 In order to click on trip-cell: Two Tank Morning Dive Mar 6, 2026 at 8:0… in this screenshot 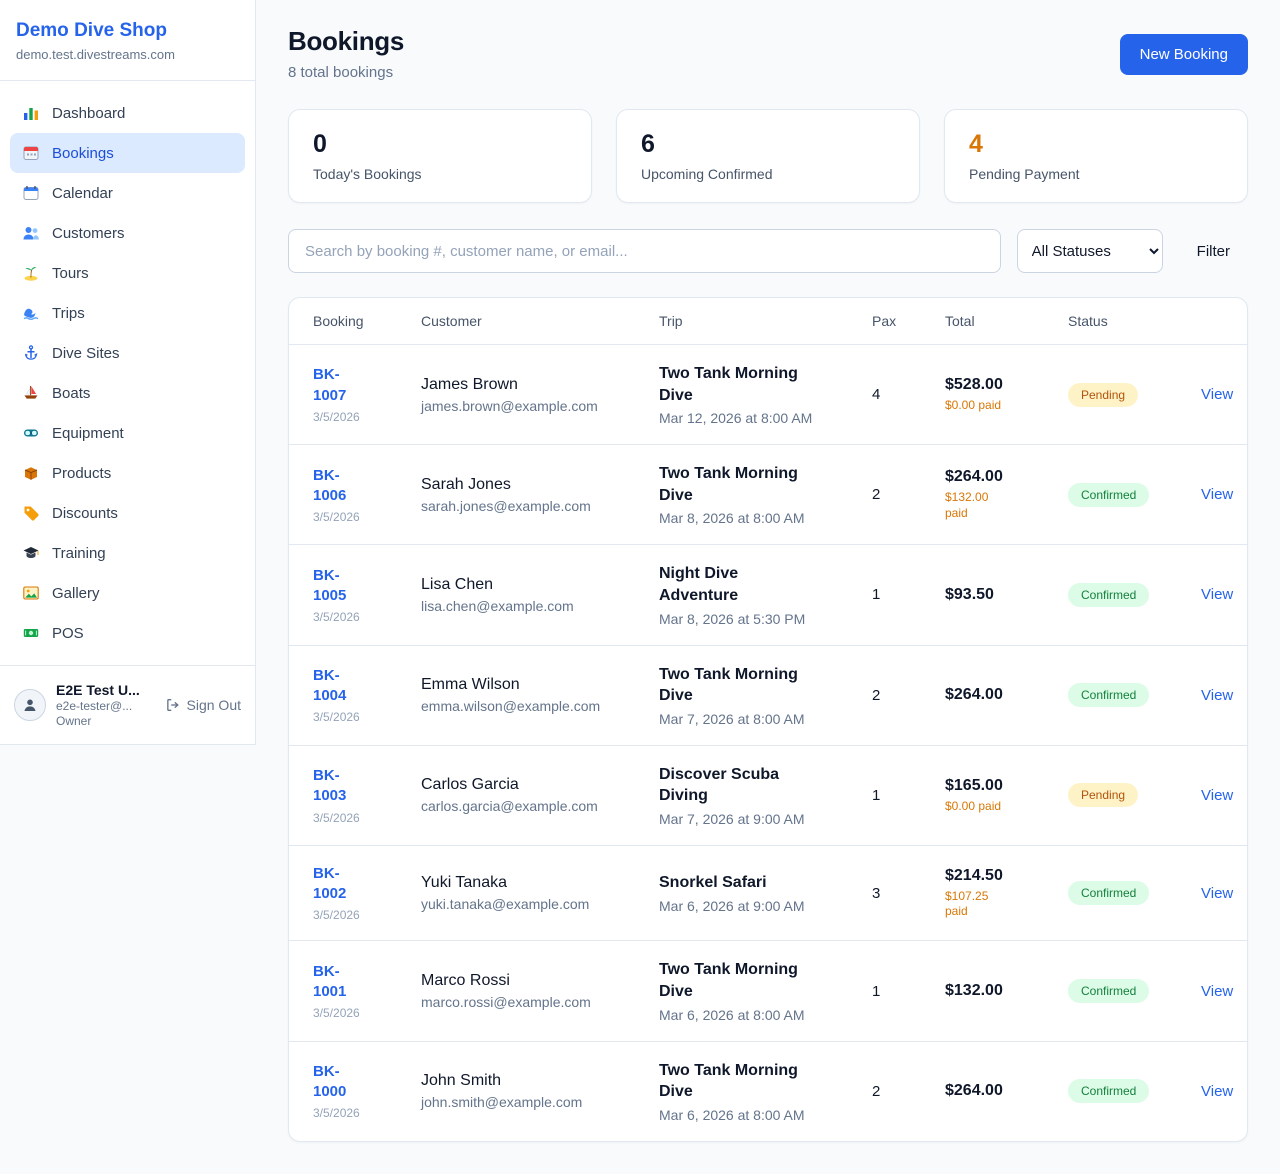, I will do `click(761, 1091)`.